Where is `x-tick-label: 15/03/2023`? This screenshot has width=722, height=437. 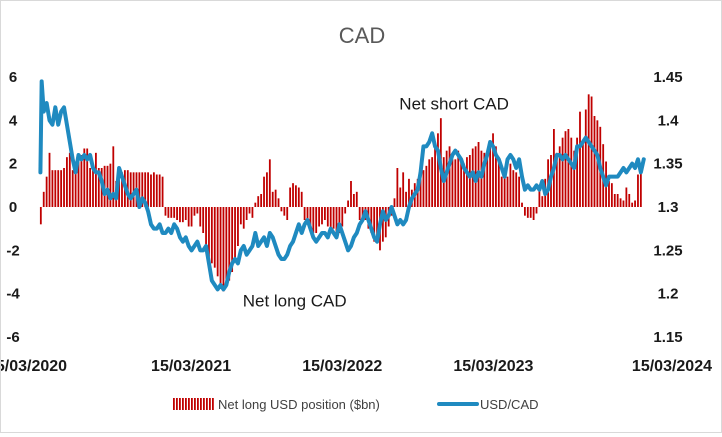
x-tick-label: 15/03/2023 is located at coordinates (493, 366).